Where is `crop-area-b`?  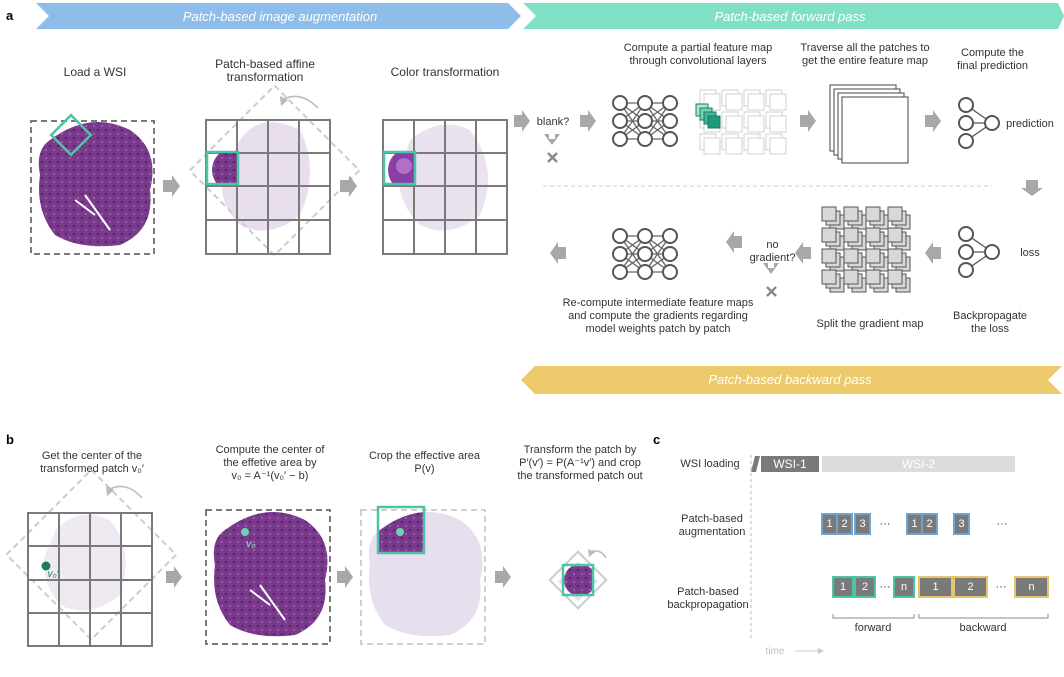 crop-area-b is located at coordinates (423, 575).